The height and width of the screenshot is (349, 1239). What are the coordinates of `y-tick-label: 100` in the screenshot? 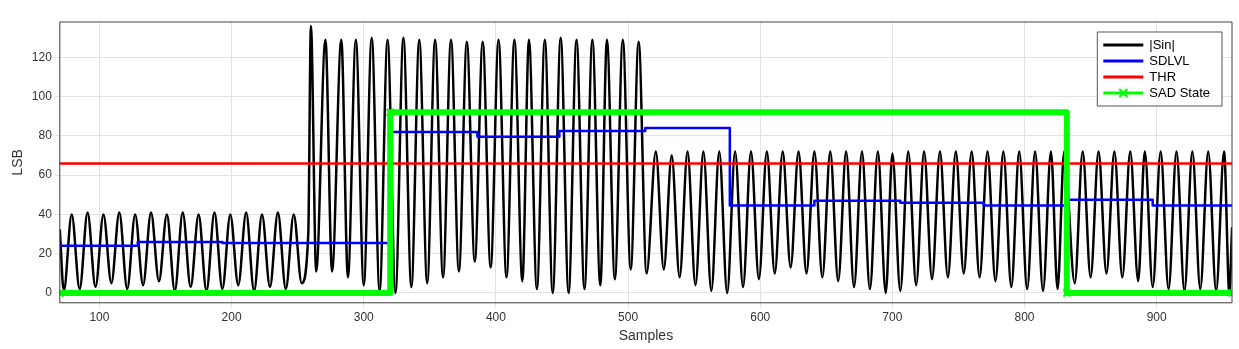 It's located at (42, 95).